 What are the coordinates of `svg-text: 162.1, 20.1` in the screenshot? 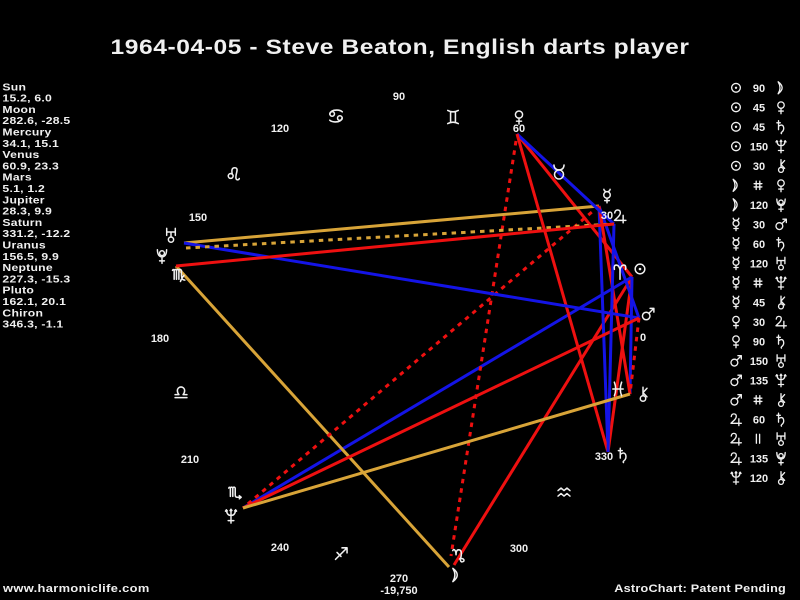 It's located at (34, 302).